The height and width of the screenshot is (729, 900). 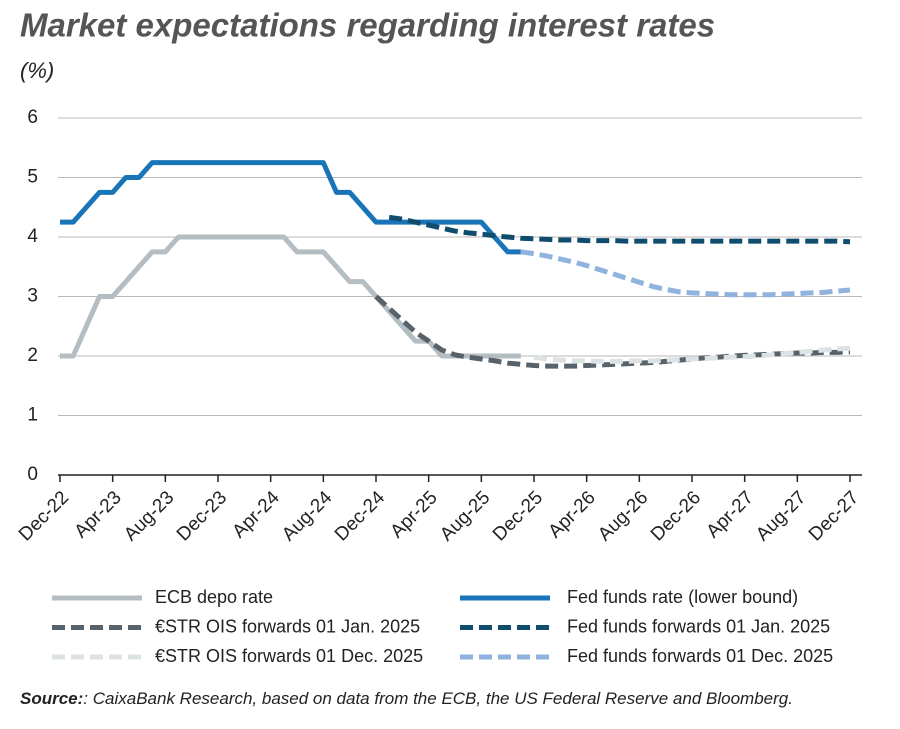 I want to click on x-tick-label: Aug-26, so click(x=623, y=516).